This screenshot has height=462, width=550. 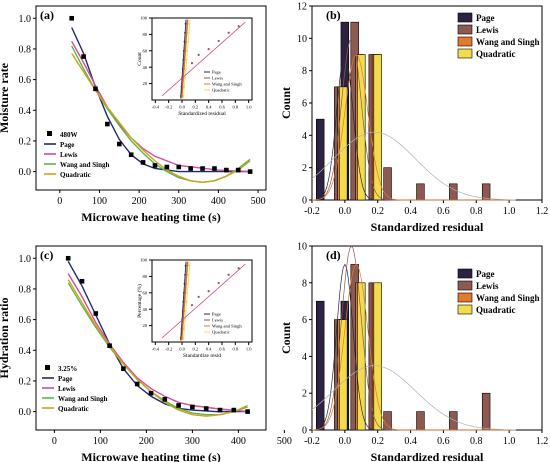 What do you see at coordinates (59, 201) in the screenshot?
I see `x-tick-label: 0` at bounding box center [59, 201].